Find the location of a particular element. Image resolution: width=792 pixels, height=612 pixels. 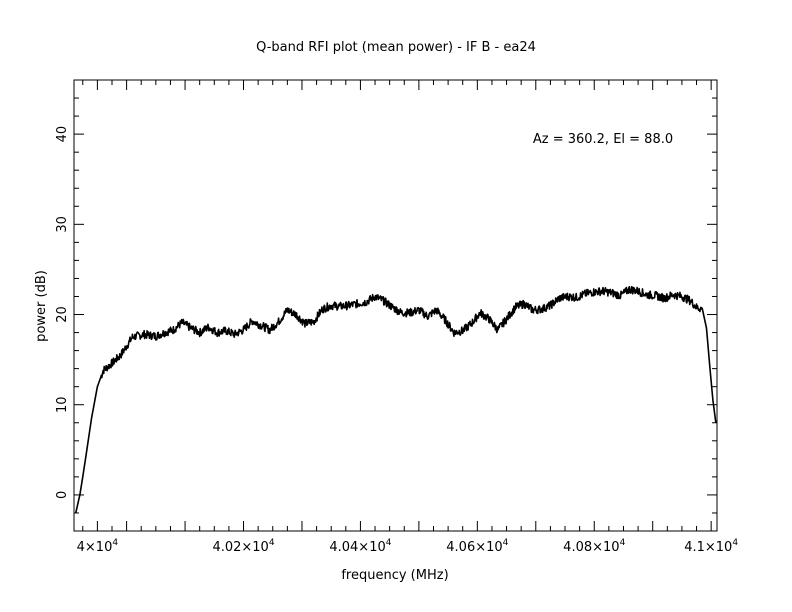

y-axis-tick-labels: 0 10 20 30 40 is located at coordinates (62, 312).